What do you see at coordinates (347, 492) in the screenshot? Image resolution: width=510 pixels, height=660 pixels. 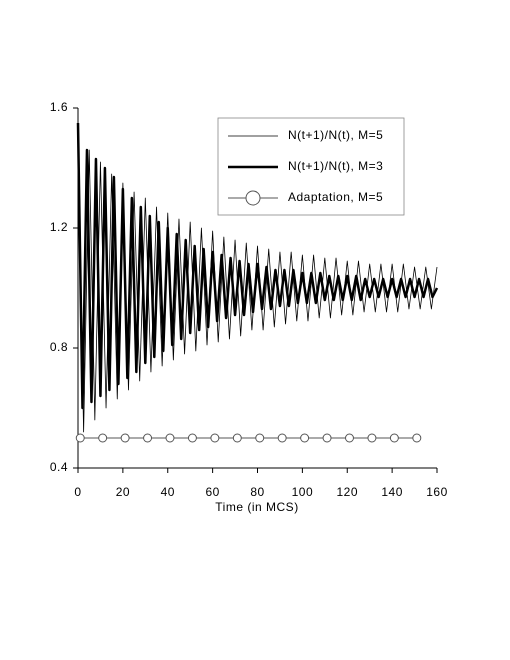 I see `x-tick-label: 120` at bounding box center [347, 492].